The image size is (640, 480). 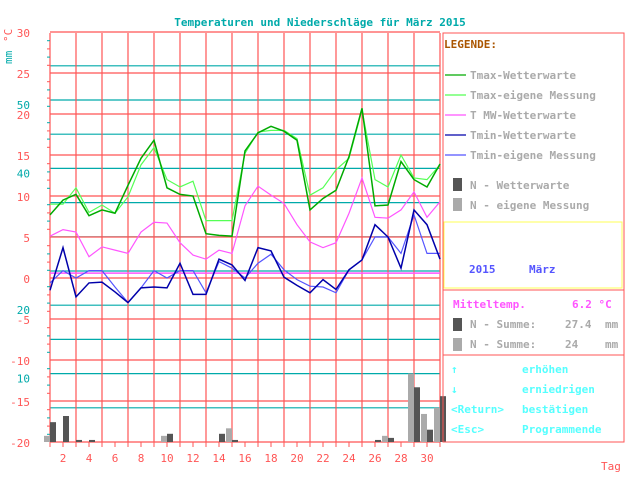 What do you see at coordinates (470, 44) in the screenshot?
I see `legend-title: LEGENDE:` at bounding box center [470, 44].